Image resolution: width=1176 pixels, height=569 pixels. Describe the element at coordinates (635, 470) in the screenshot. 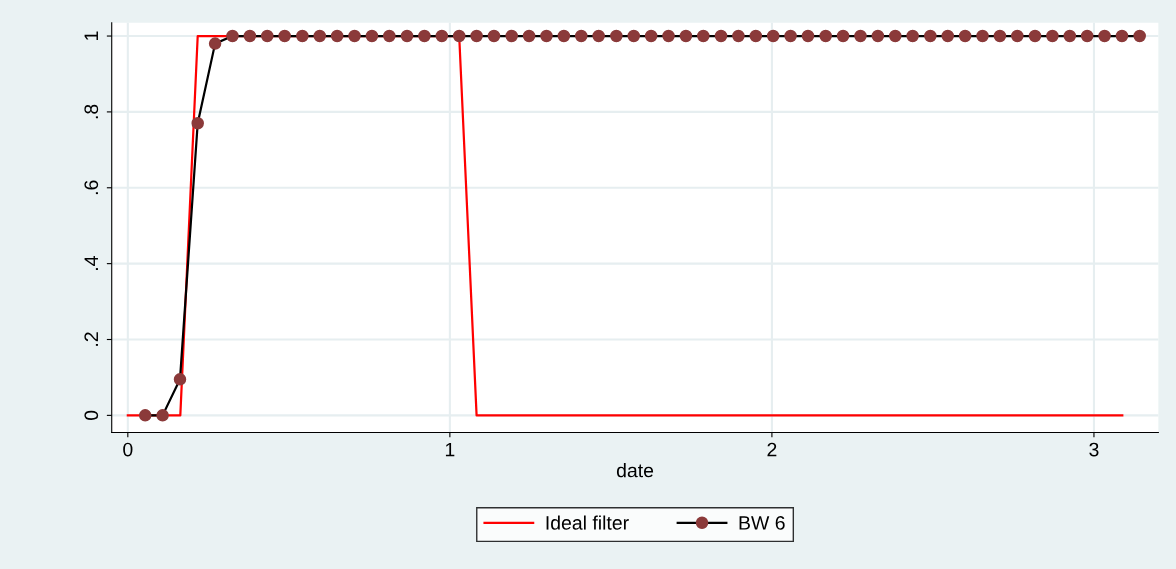

I see `x-axis-title: date` at that location.